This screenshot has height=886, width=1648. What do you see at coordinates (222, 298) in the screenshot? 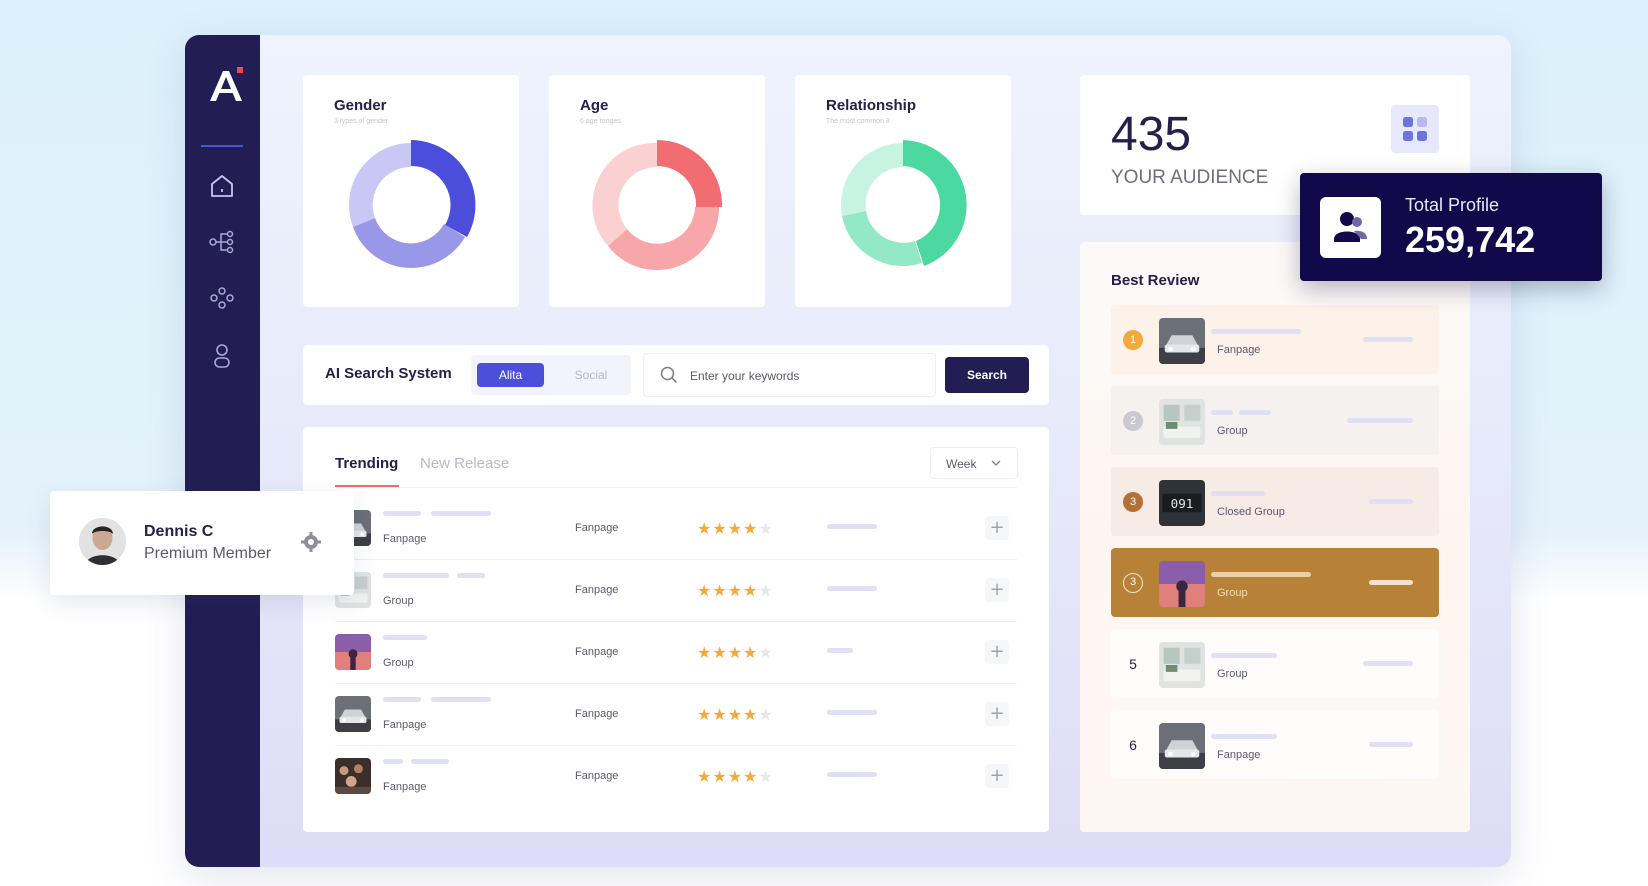
I see `community-icon` at bounding box center [222, 298].